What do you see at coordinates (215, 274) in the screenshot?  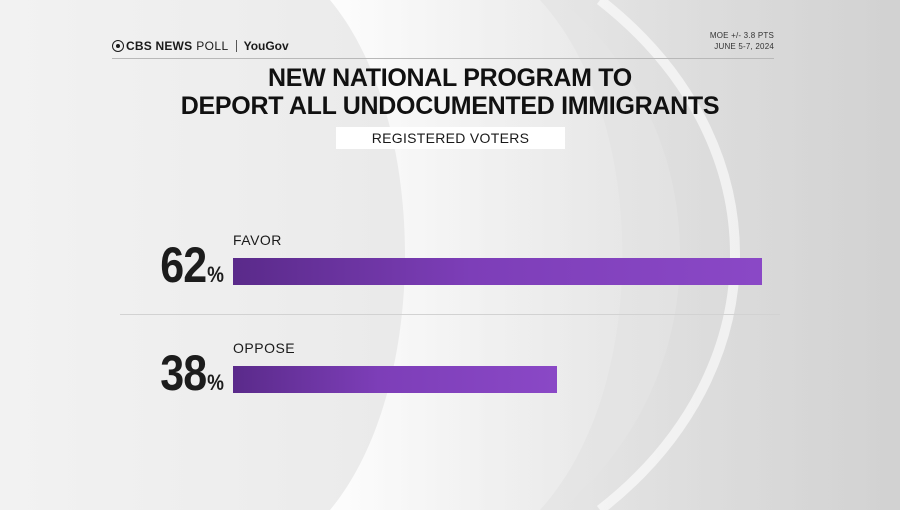 I see `value-percent-sign-favor: %` at bounding box center [215, 274].